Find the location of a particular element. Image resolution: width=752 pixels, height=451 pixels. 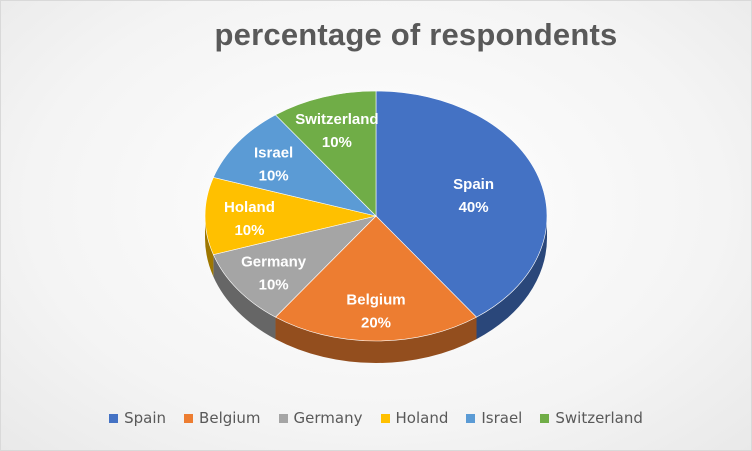

pie-side-germany is located at coordinates (244, 297).